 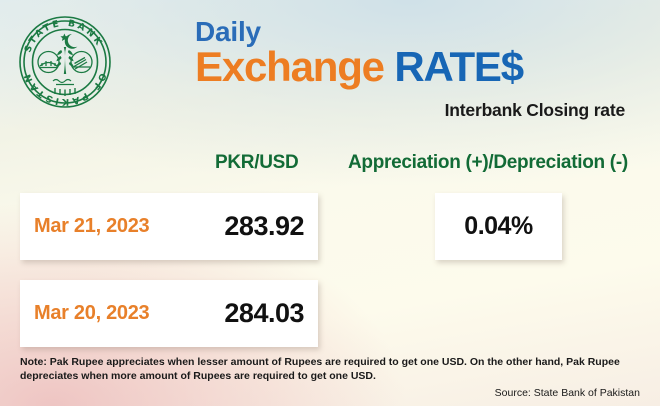 I want to click on column-header-change: Appreciation (+)/Depreciation (-), so click(x=488, y=162).